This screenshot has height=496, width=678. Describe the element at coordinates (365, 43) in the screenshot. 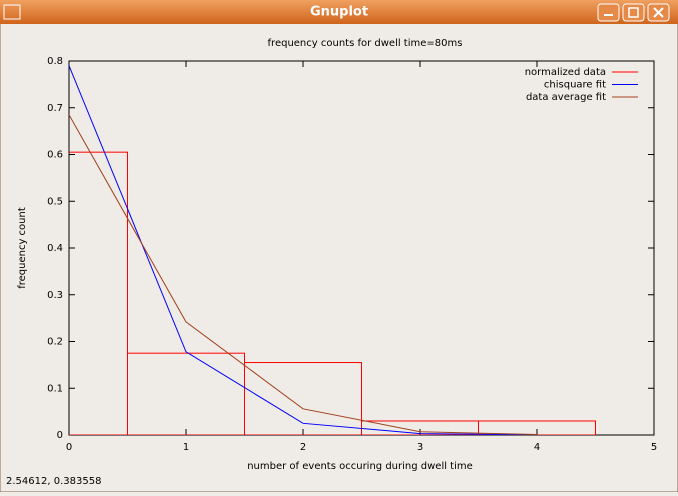

I see `chart-title: frequency counts for dwell time=80ms` at that location.